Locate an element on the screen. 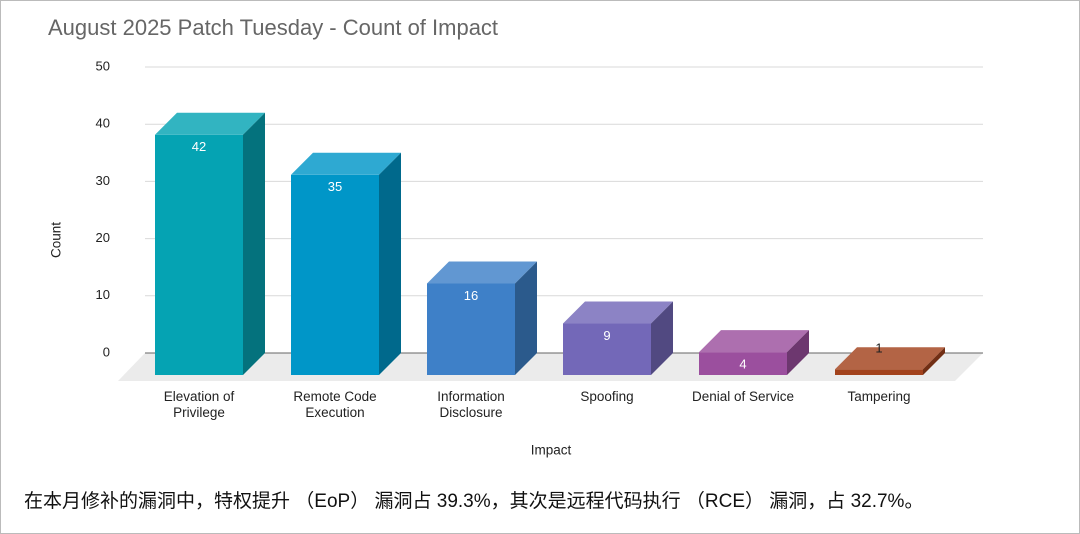 The height and width of the screenshot is (534, 1080). data-label: 9 is located at coordinates (606, 335).